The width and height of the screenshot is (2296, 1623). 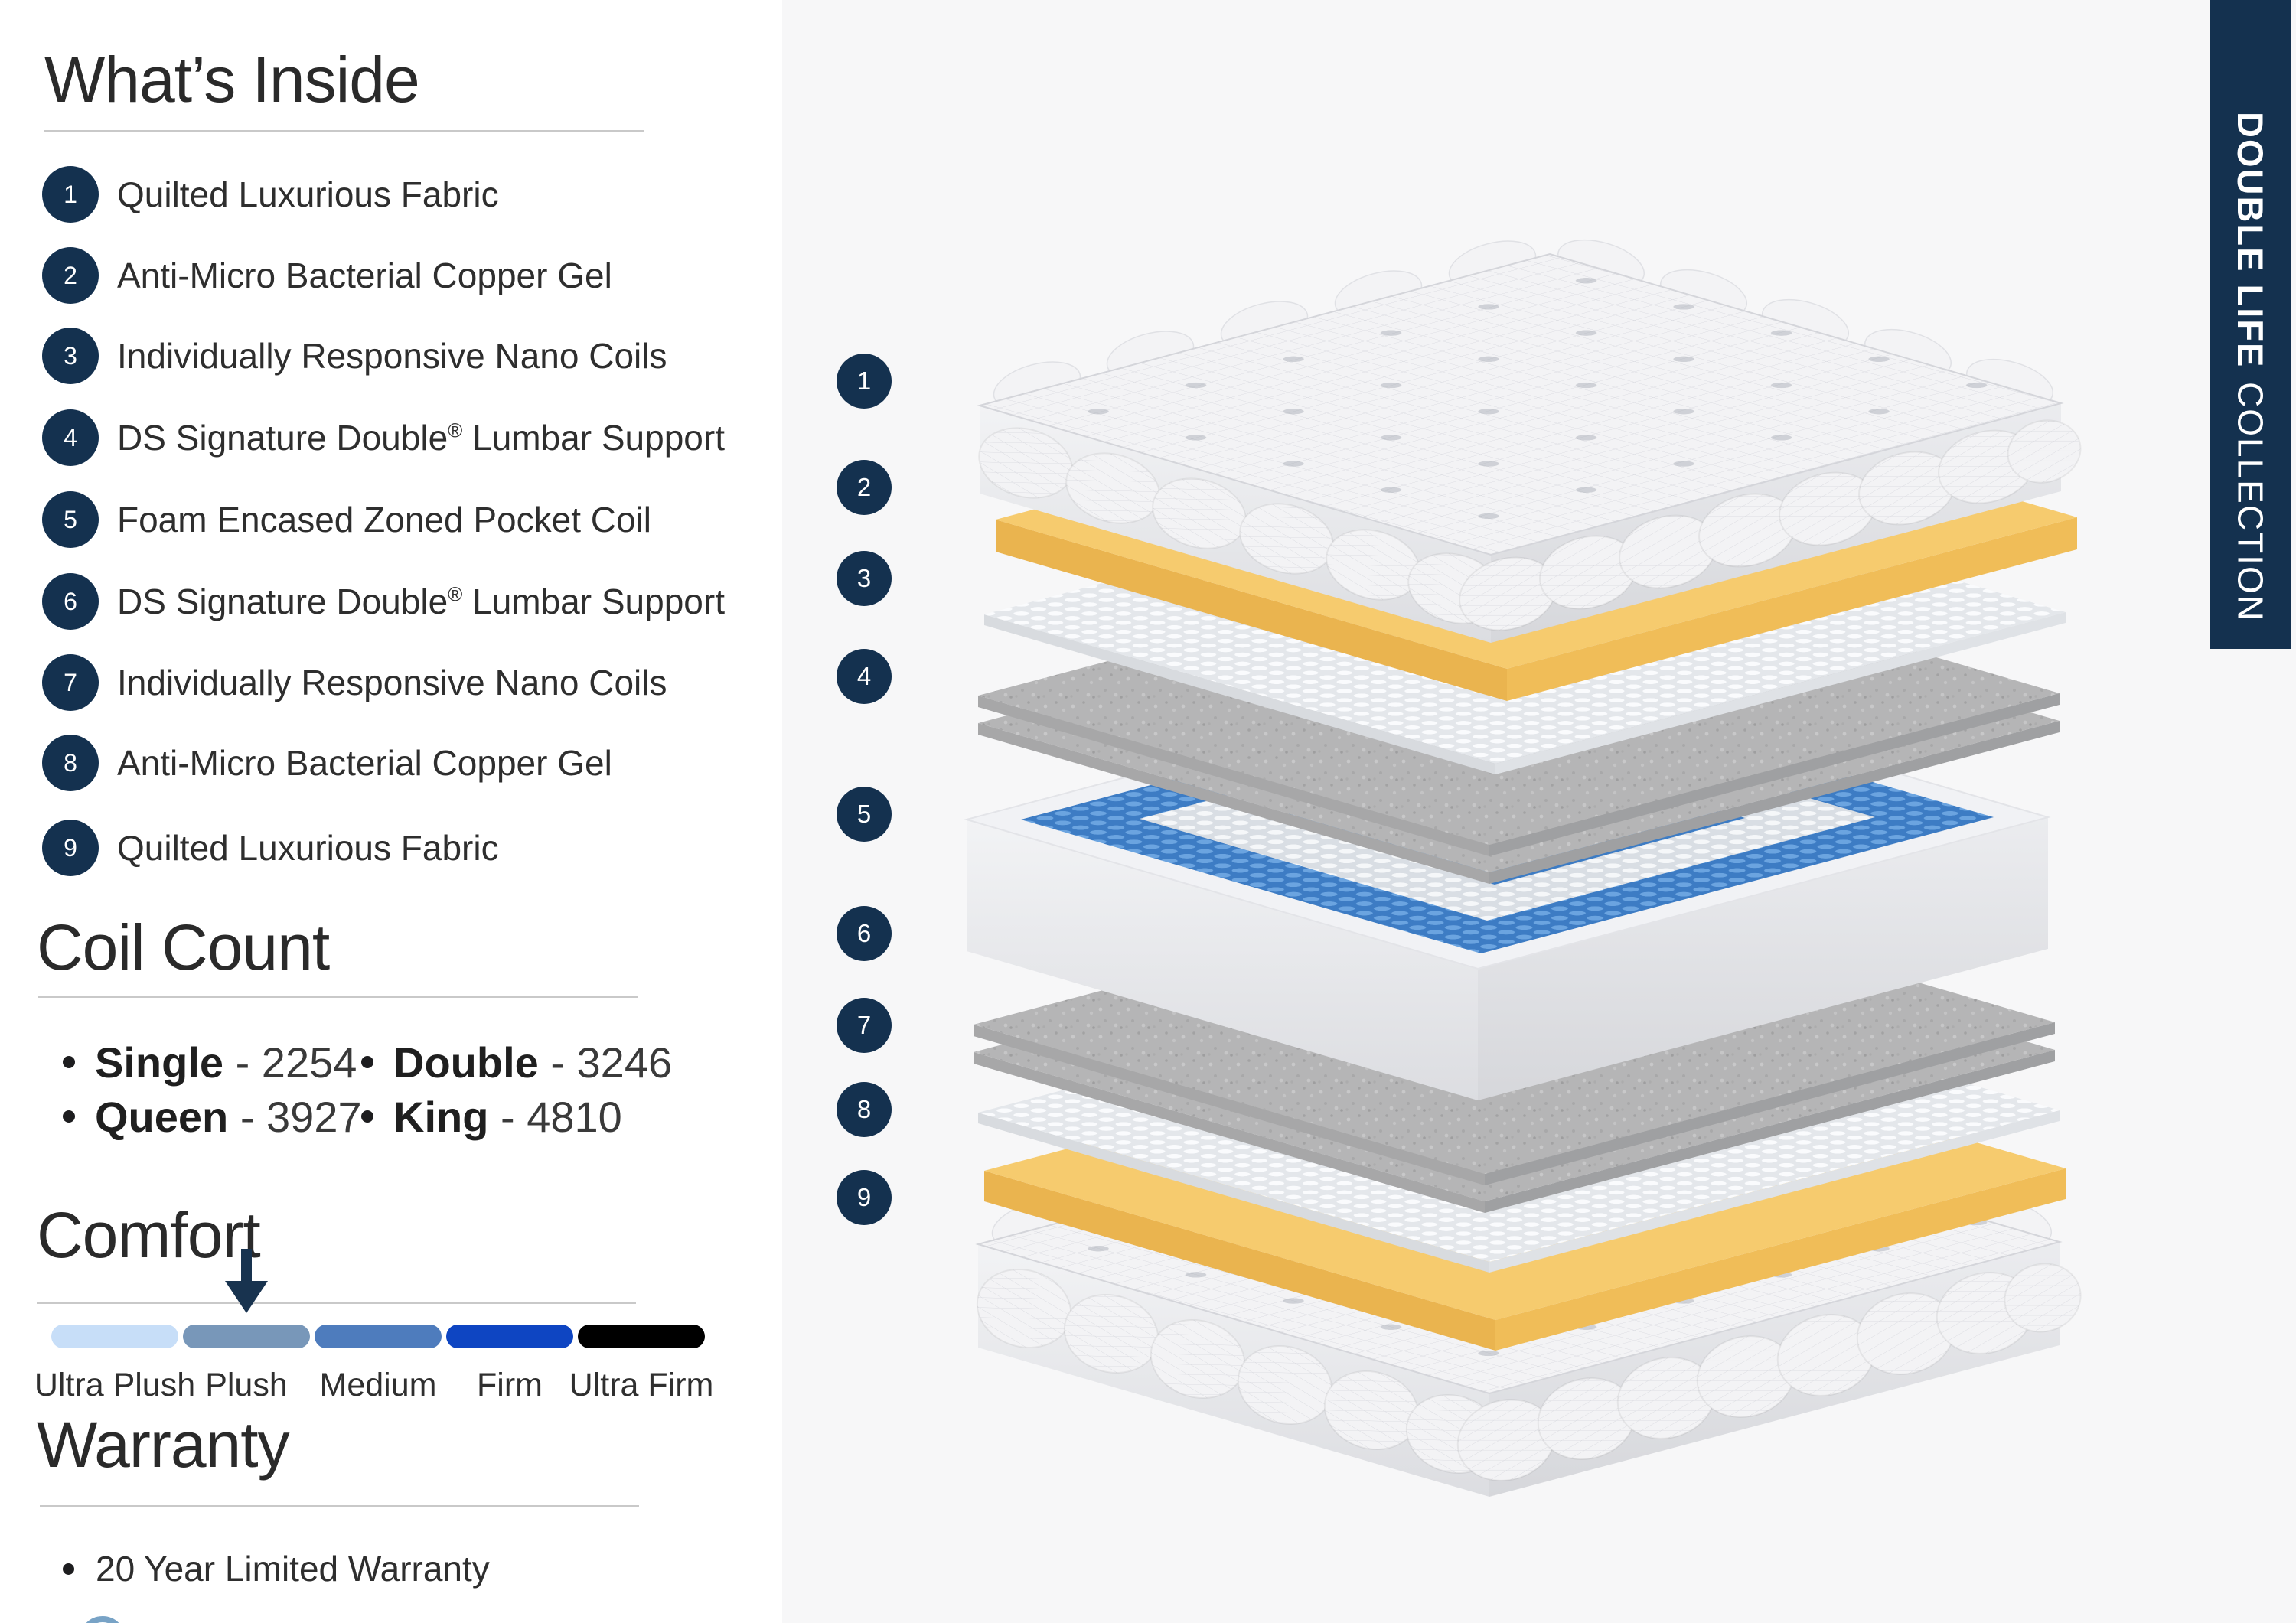 What do you see at coordinates (864, 1110) in the screenshot?
I see `diagram-marker-8: 8` at bounding box center [864, 1110].